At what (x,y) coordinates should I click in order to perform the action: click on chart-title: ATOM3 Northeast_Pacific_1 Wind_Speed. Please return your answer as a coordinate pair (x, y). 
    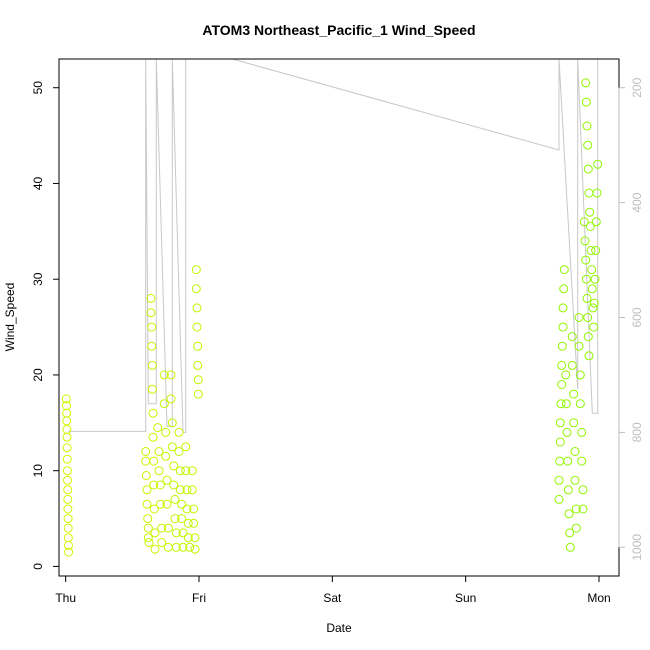
    Looking at the image, I should click on (338, 30).